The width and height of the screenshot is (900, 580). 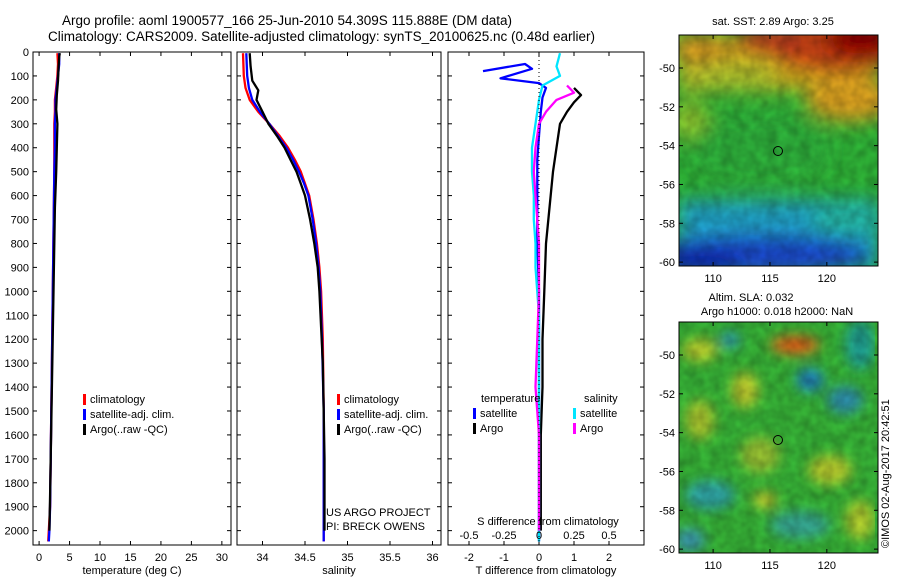 What do you see at coordinates (378, 513) in the screenshot?
I see `project-credit-line1: US ARGO PROJECT` at bounding box center [378, 513].